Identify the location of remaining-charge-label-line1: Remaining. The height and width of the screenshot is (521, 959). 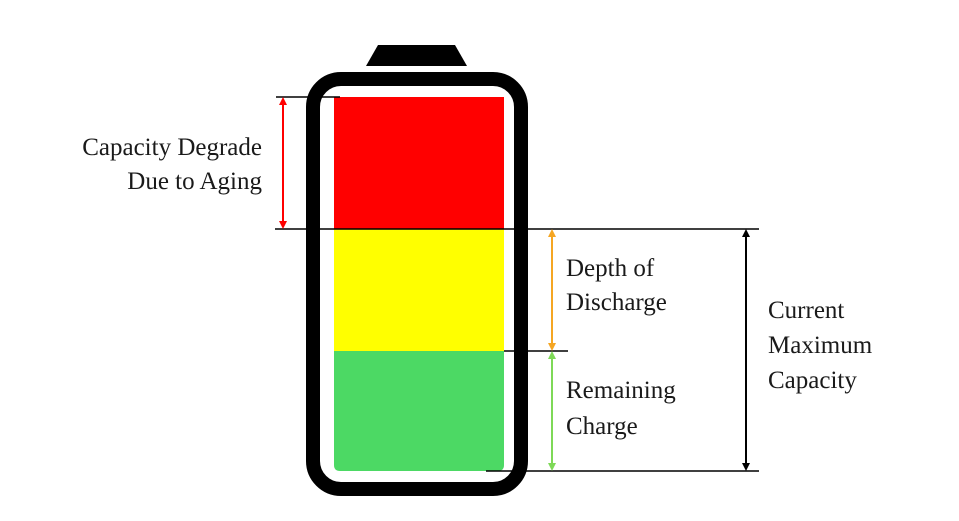
(621, 390).